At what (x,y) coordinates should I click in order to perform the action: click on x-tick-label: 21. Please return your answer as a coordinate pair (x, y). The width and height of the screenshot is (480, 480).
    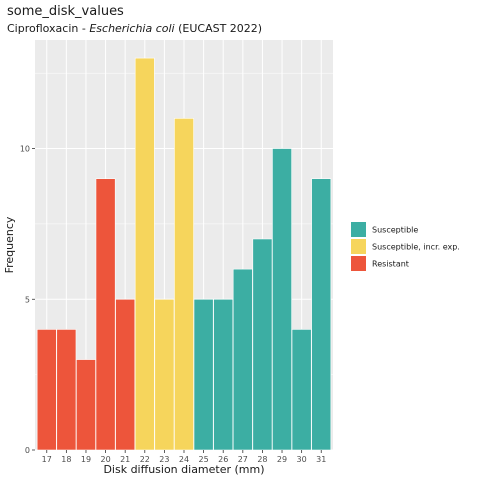
    Looking at the image, I should click on (125, 459).